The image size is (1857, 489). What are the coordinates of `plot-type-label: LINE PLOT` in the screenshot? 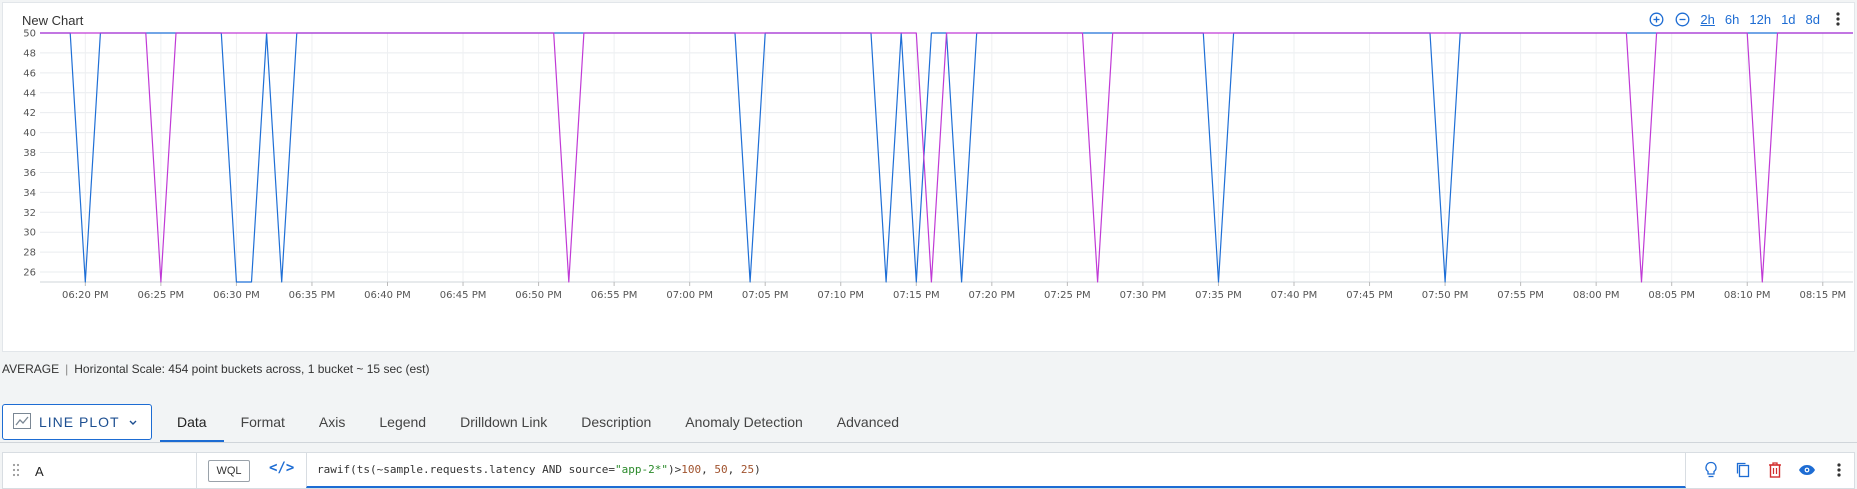 It's located at (79, 422).